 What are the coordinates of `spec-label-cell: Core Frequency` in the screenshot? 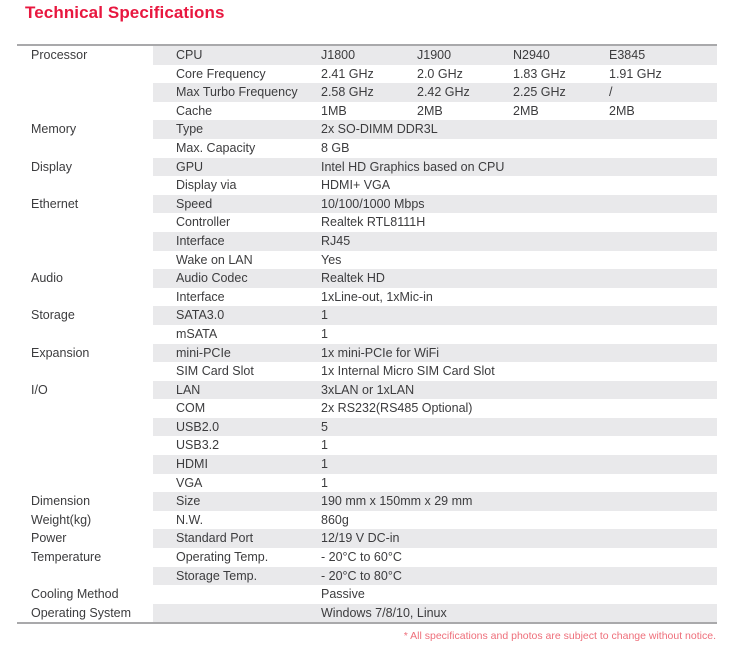 It's located at (221, 73).